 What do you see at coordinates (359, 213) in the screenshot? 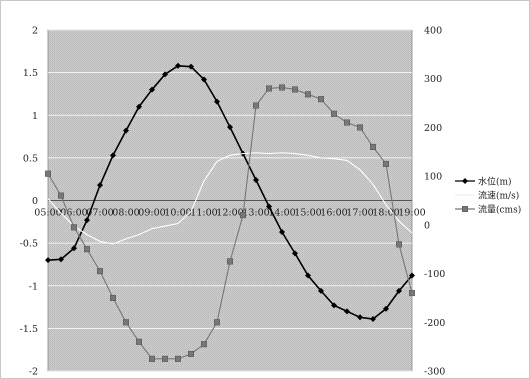
I see `x-tick-label: 17:00` at bounding box center [359, 213].